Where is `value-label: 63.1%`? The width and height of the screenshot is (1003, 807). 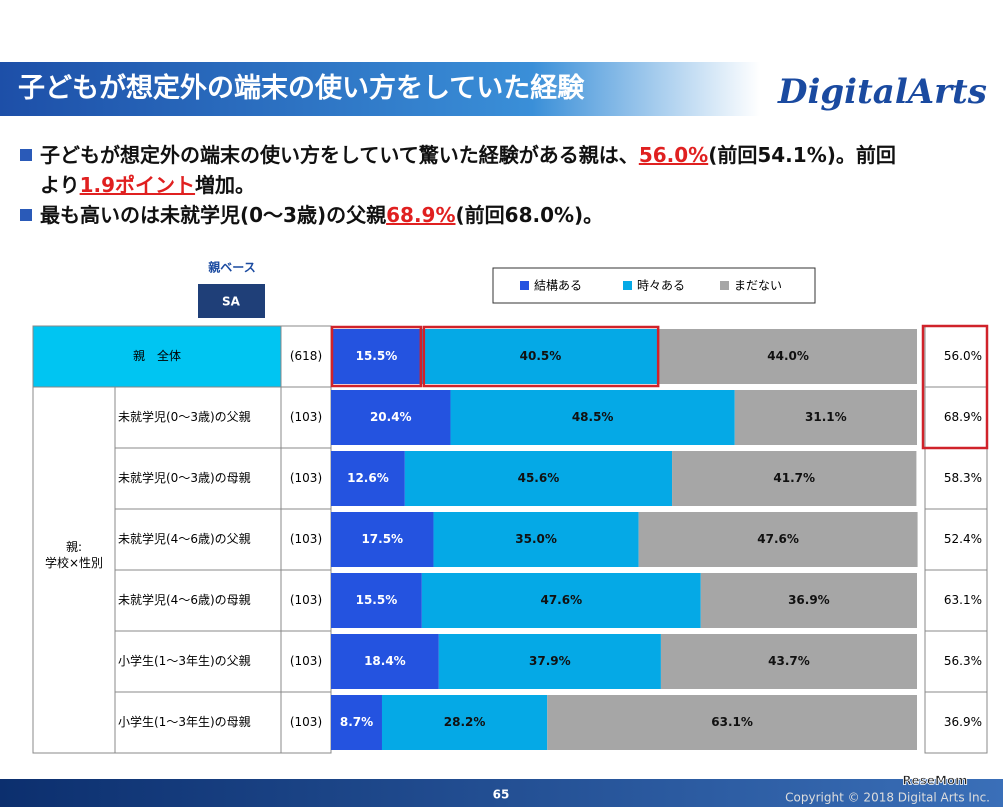
value-label: 63.1% is located at coordinates (732, 722).